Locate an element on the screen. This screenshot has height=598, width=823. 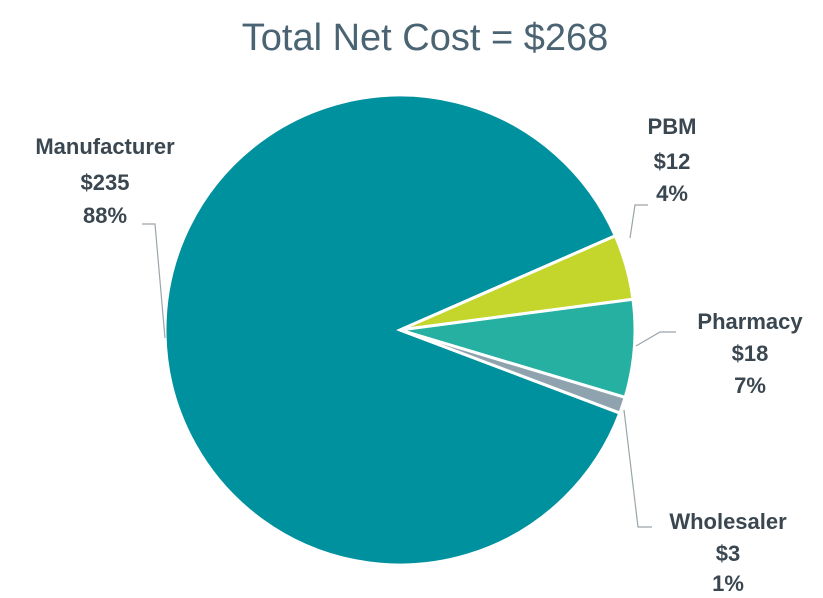
slice-label: Pharmacy is located at coordinates (750, 321).